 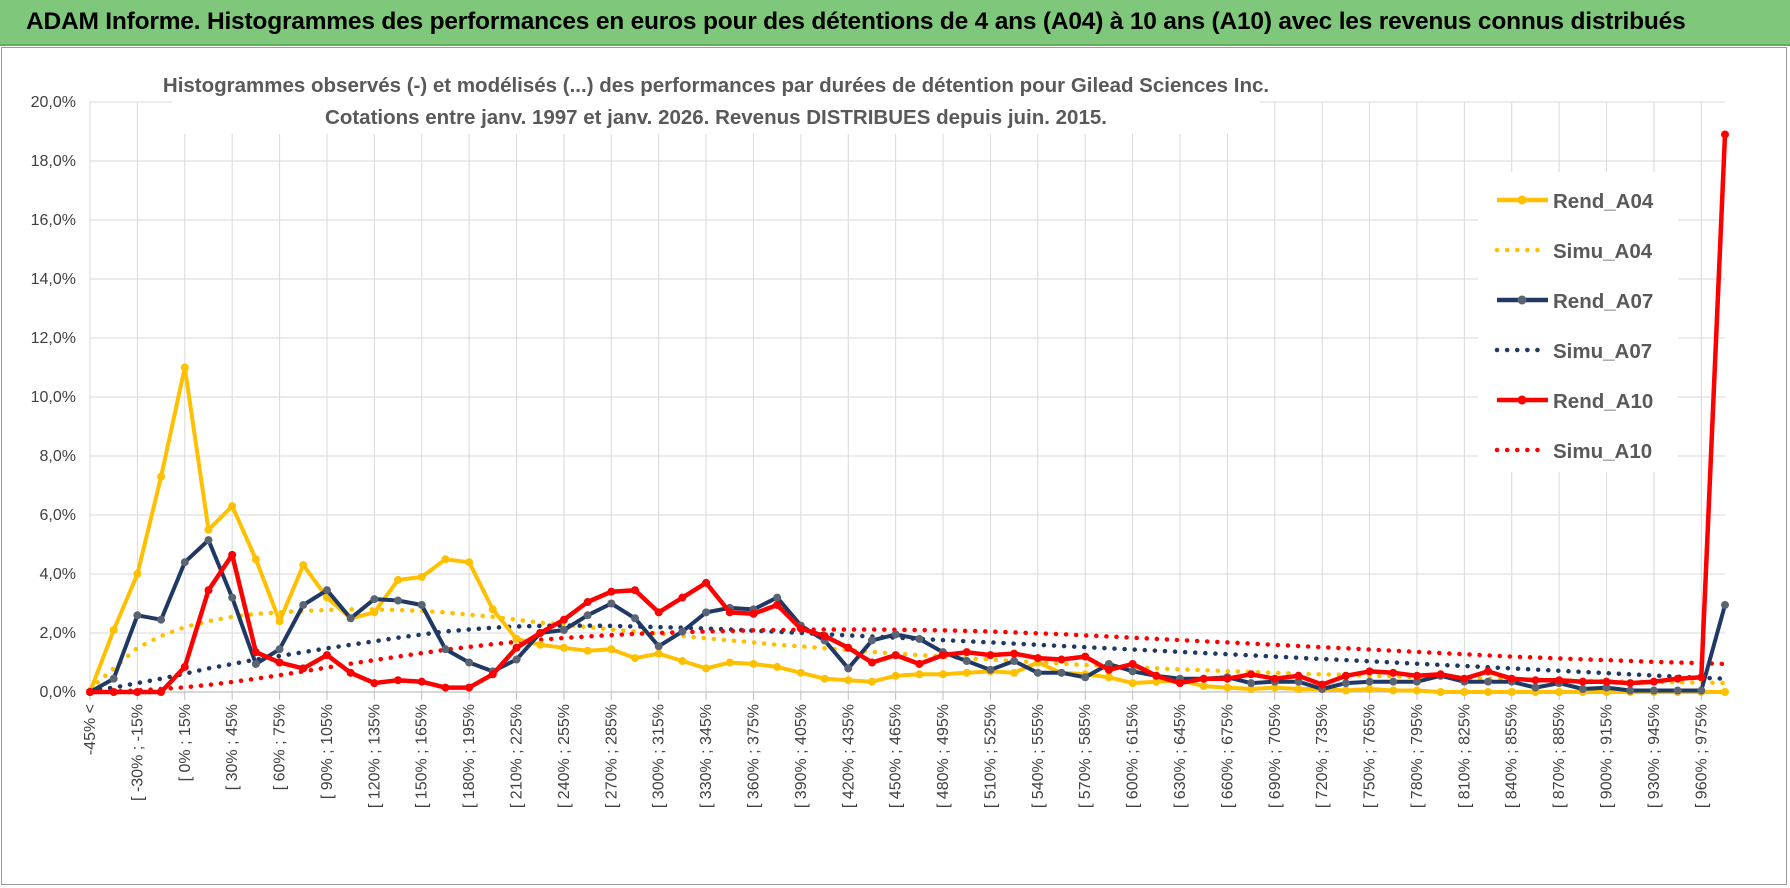 What do you see at coordinates (896, 756) in the screenshot?
I see `x-tick-label: [ 450% ; 465%` at bounding box center [896, 756].